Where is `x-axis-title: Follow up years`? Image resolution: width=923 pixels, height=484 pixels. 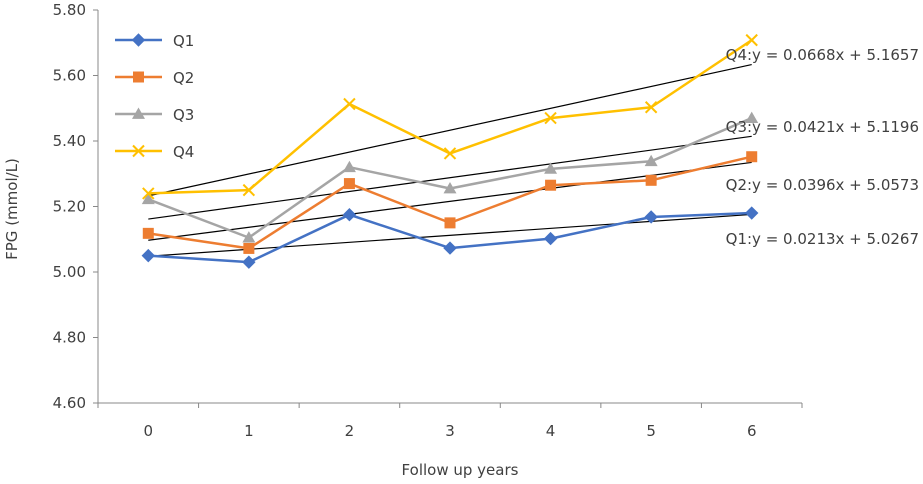 x-axis-title: Follow up years is located at coordinates (460, 470).